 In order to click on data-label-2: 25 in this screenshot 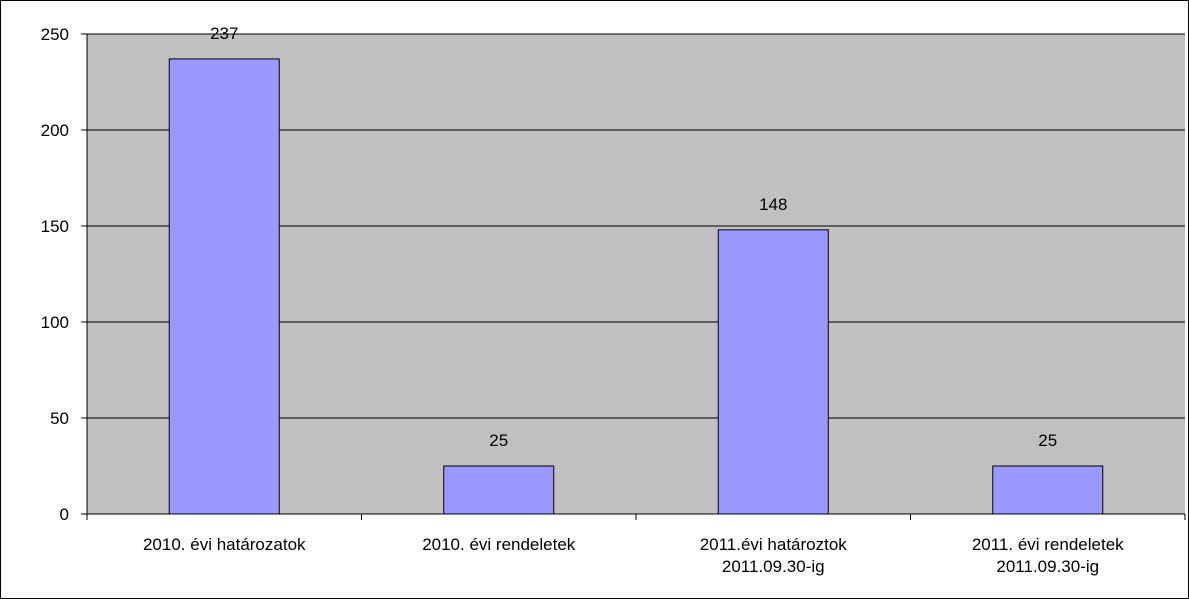, I will do `click(498, 440)`.